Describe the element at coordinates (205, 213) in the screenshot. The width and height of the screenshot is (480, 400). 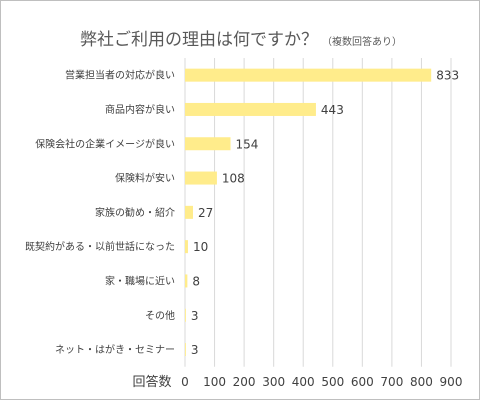
I see `value-label-4: 27` at that location.